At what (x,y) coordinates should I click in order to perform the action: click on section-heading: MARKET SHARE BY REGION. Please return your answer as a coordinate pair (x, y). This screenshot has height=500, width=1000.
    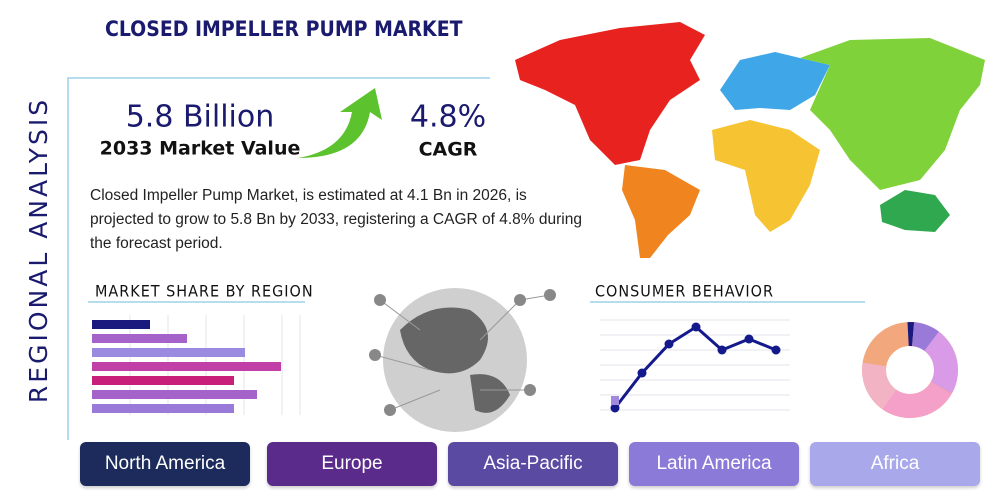
    Looking at the image, I should click on (204, 291).